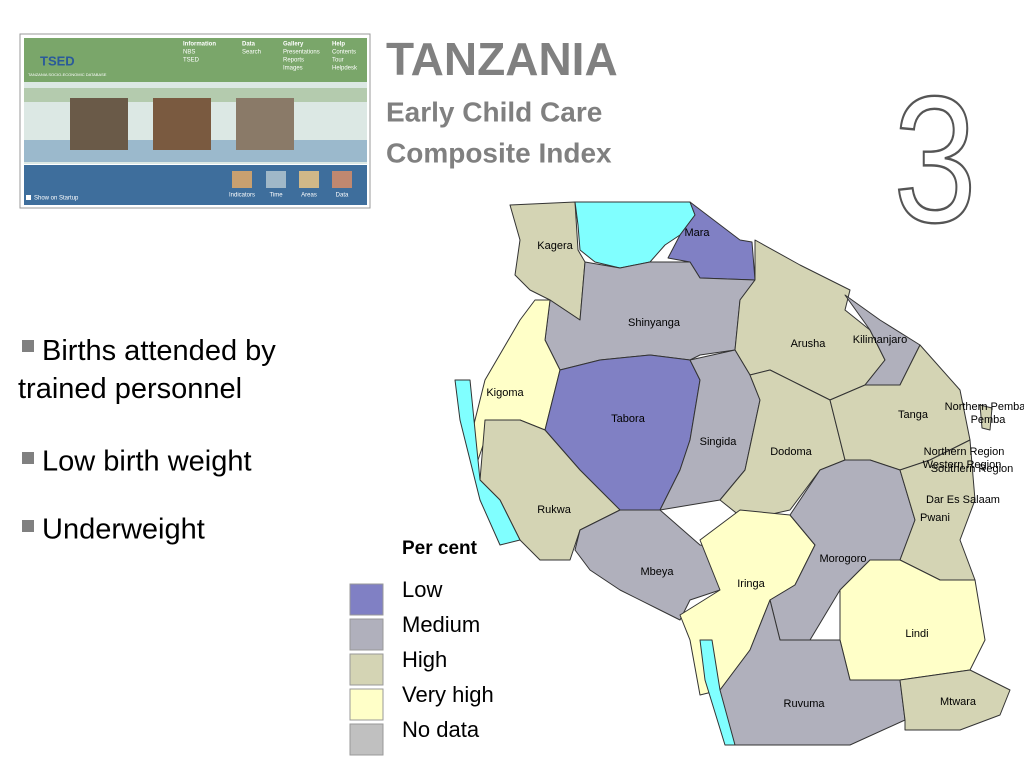 Image resolution: width=1024 pixels, height=773 pixels. What do you see at coordinates (424, 659) in the screenshot?
I see `legend-label: High` at bounding box center [424, 659].